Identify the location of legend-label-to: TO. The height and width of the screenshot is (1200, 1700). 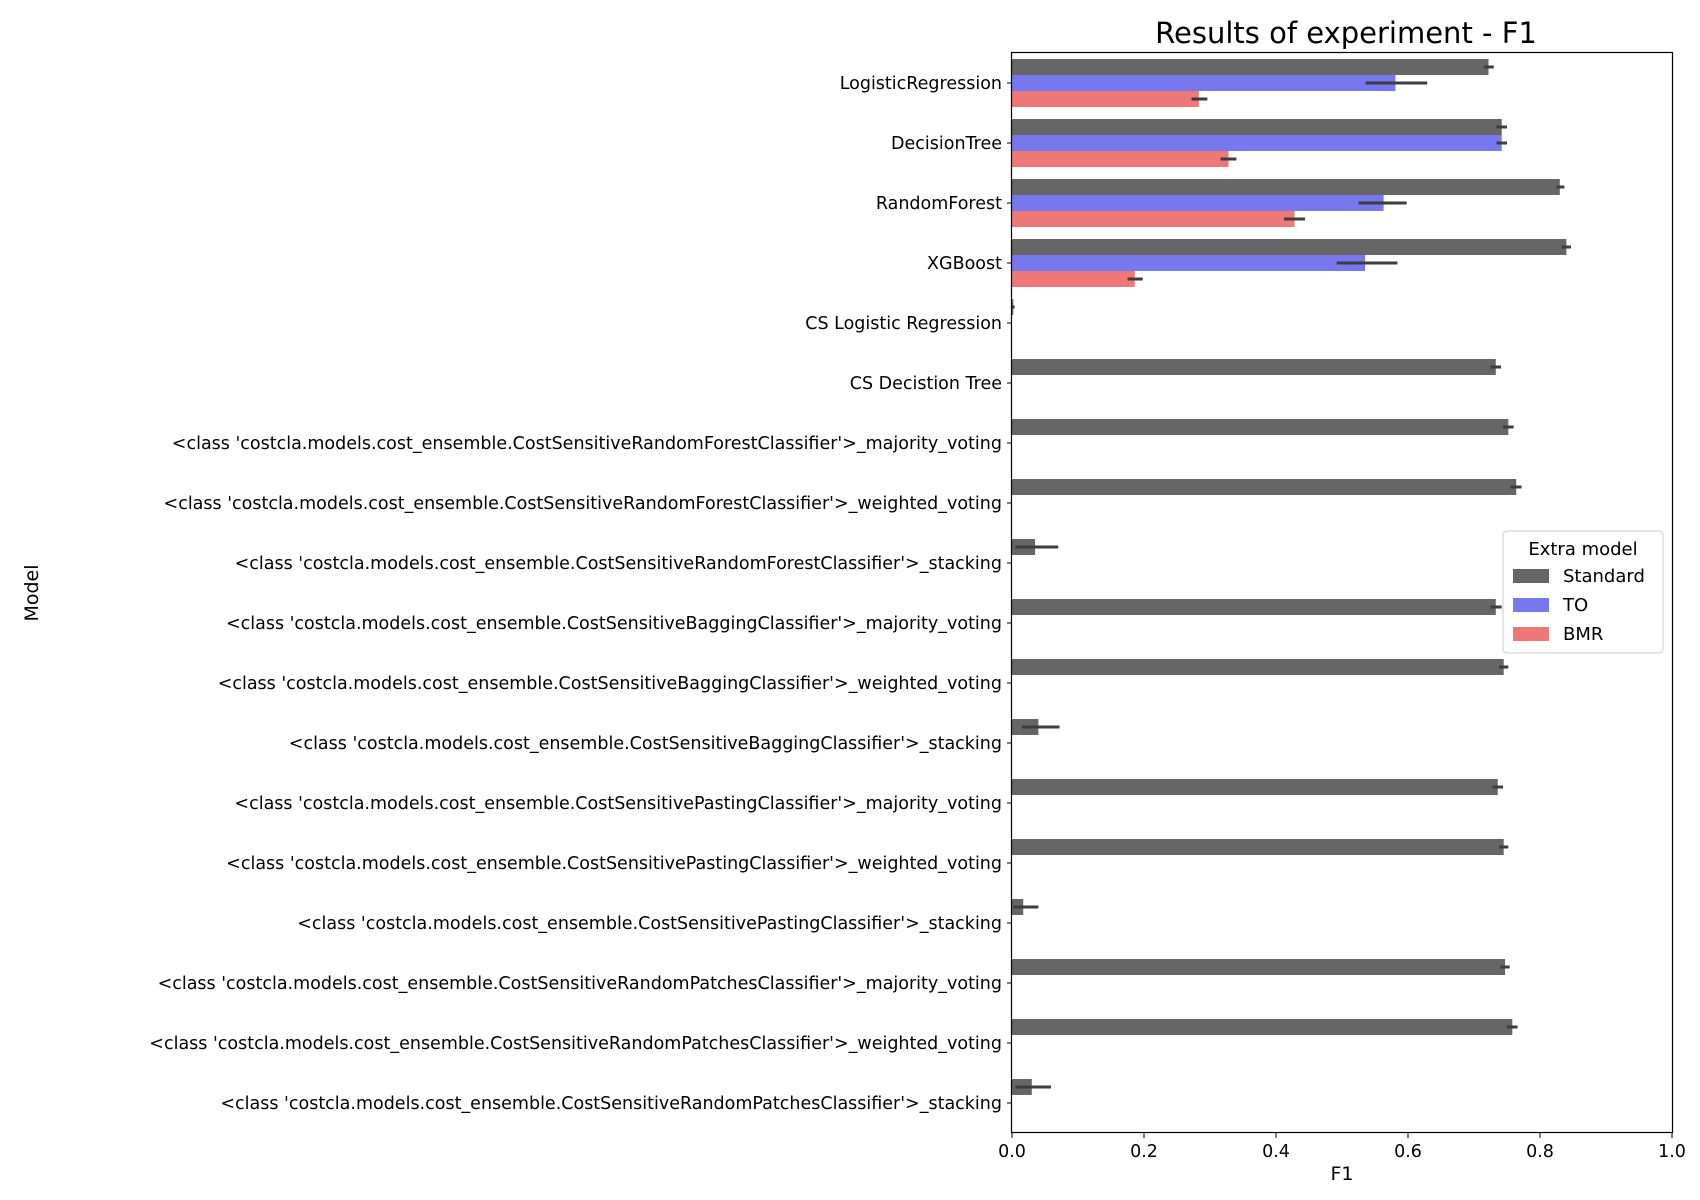
(1575, 605).